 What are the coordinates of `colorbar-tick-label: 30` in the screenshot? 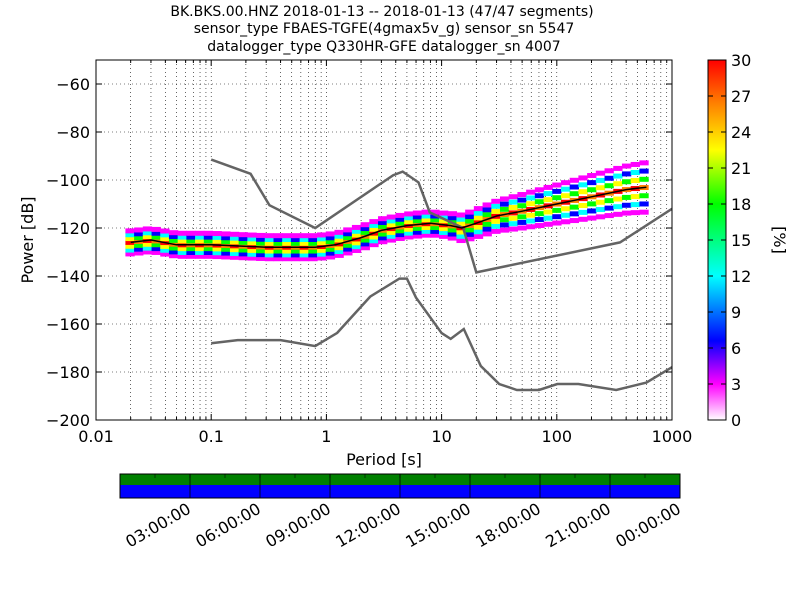 It's located at (741, 60).